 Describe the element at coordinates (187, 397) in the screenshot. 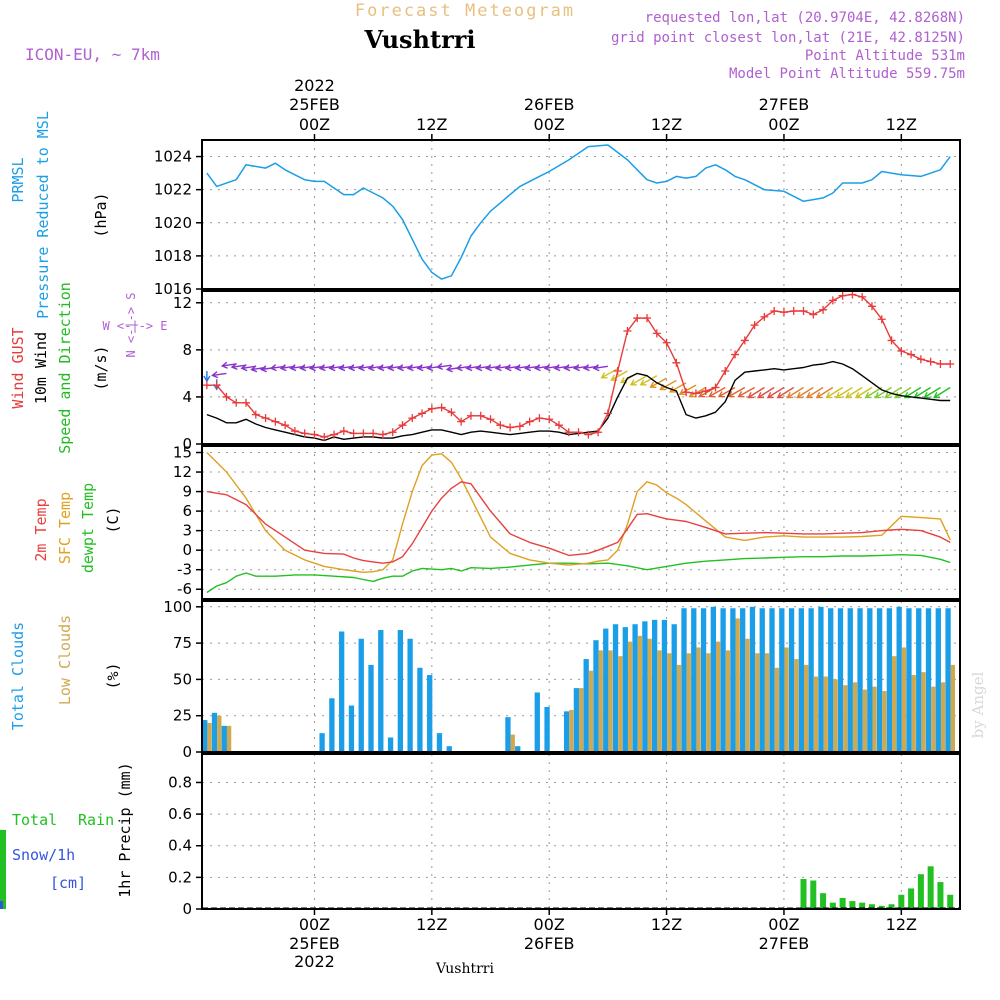

I see `wind-ytick-label: 4` at that location.